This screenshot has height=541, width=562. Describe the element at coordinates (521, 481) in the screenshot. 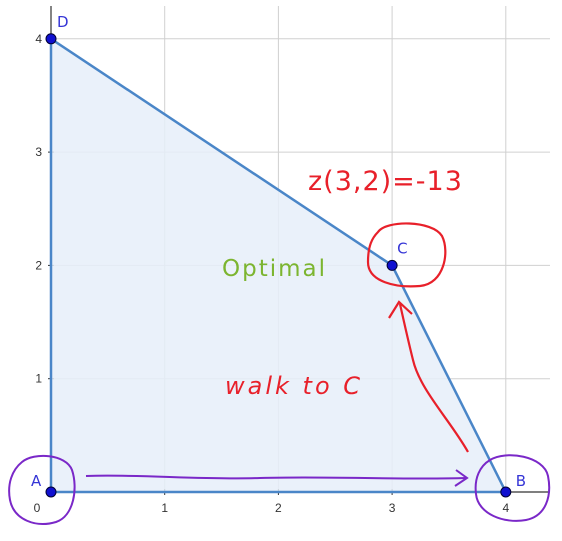

I see `vertex-label-b: B` at that location.